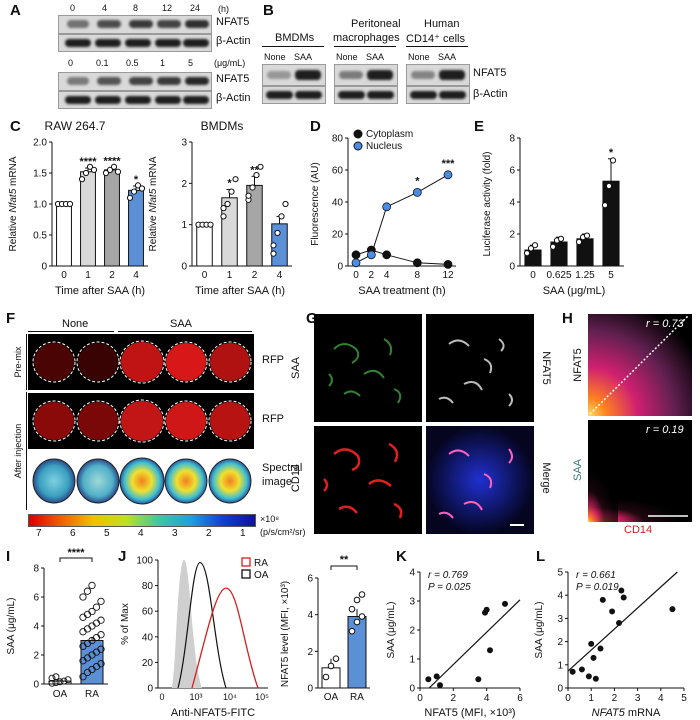  Describe the element at coordinates (107, 533) in the screenshot. I see `f-scale-tick: 5` at that location.